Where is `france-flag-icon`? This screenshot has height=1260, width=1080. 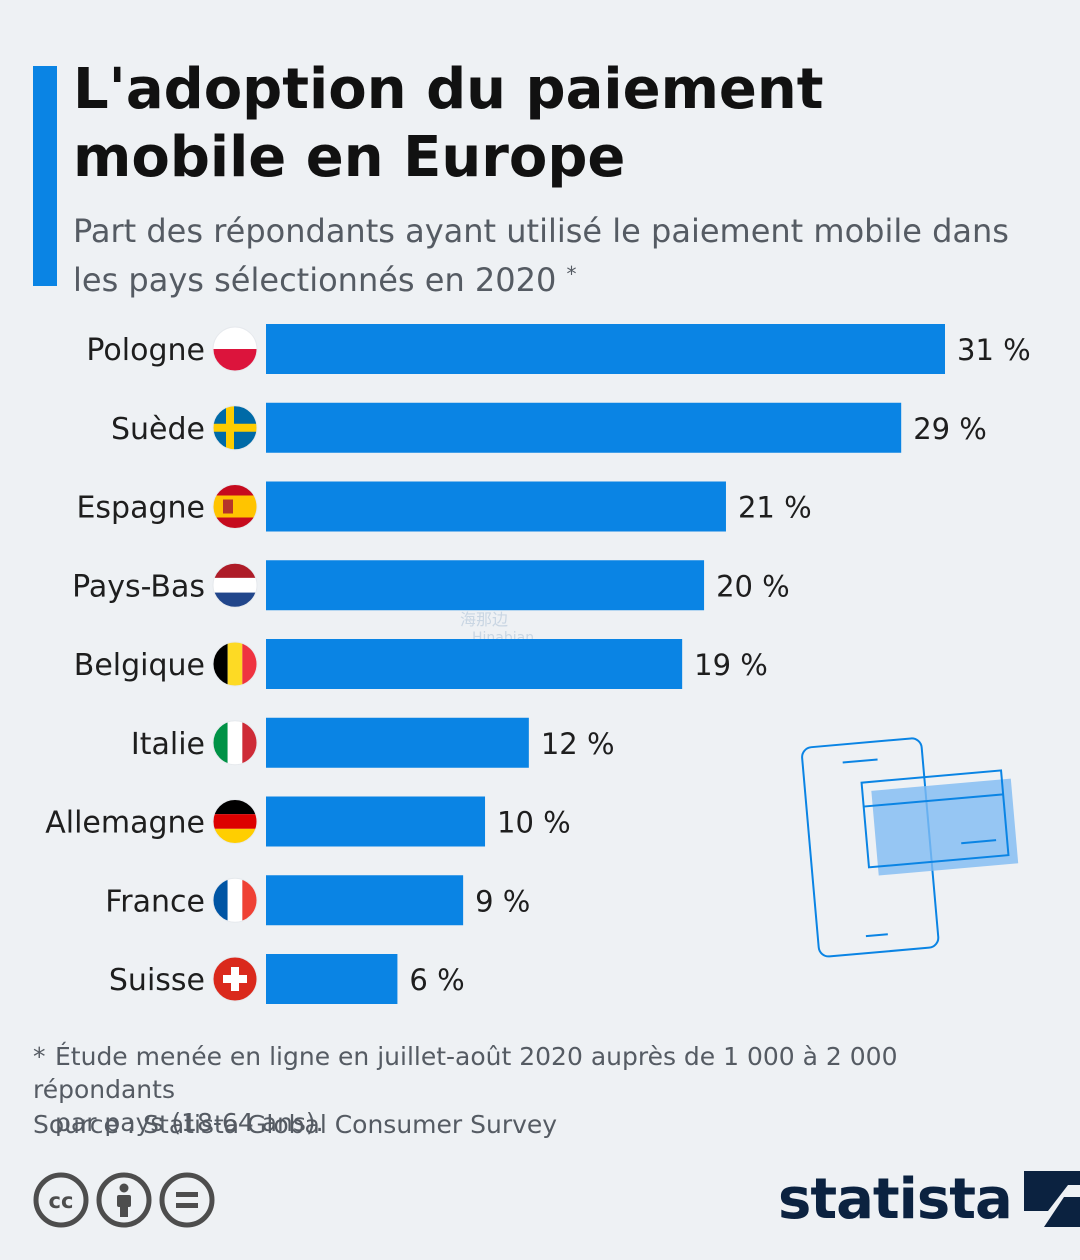 france-flag-icon is located at coordinates (235, 900).